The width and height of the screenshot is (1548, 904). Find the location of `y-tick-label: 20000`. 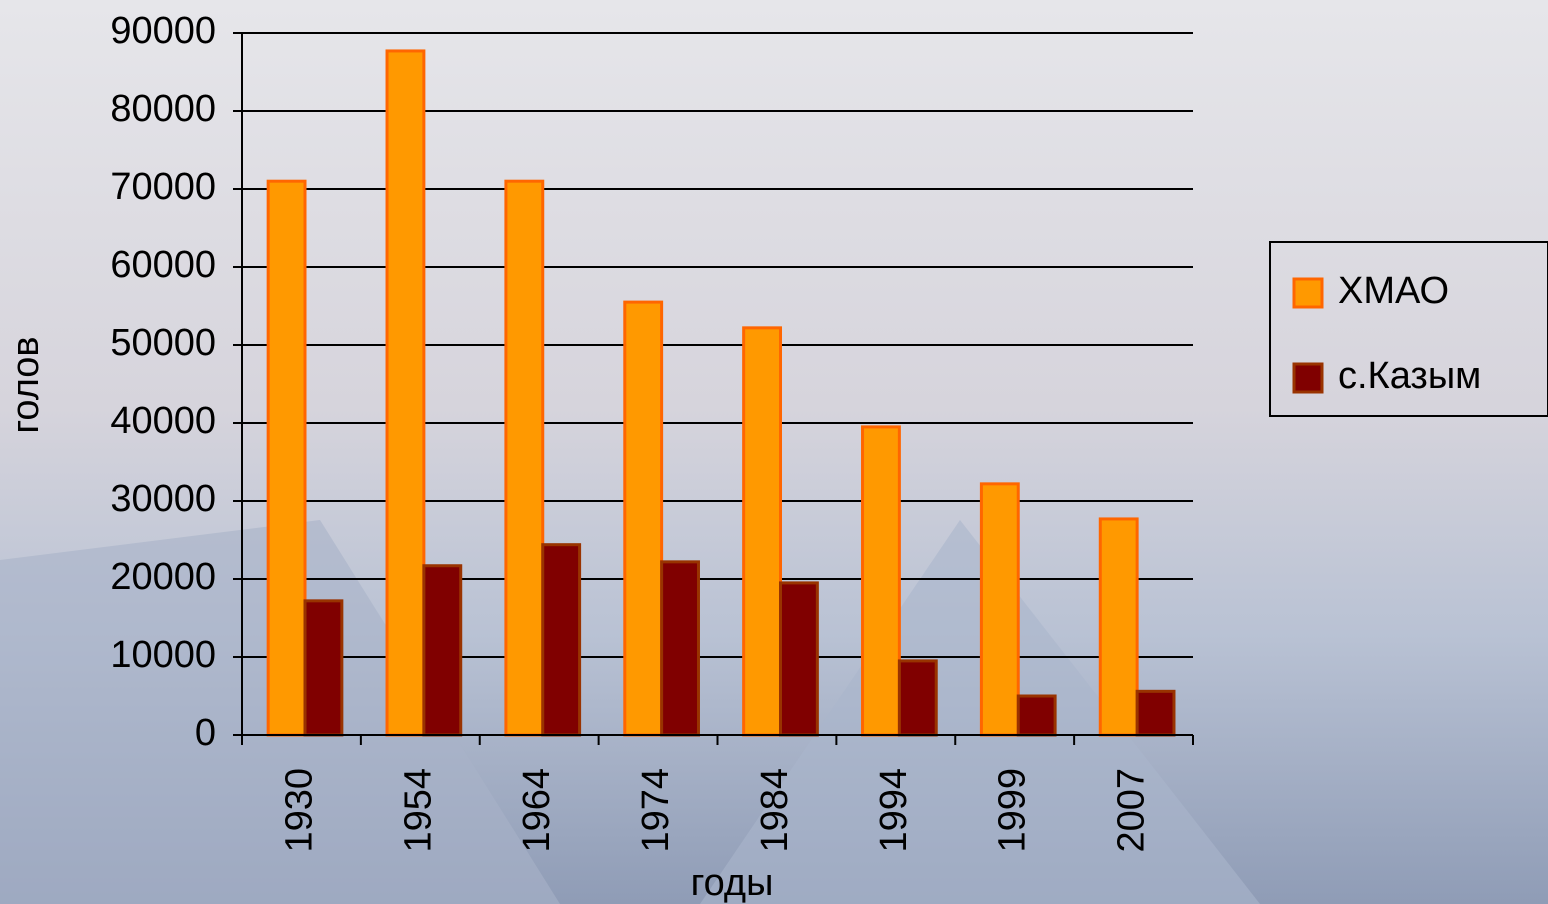

y-tick-label: 20000 is located at coordinates (163, 577).